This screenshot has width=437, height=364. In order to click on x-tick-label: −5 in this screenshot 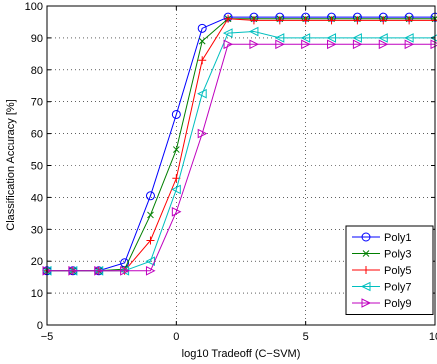, I will do `click(47, 337)`.